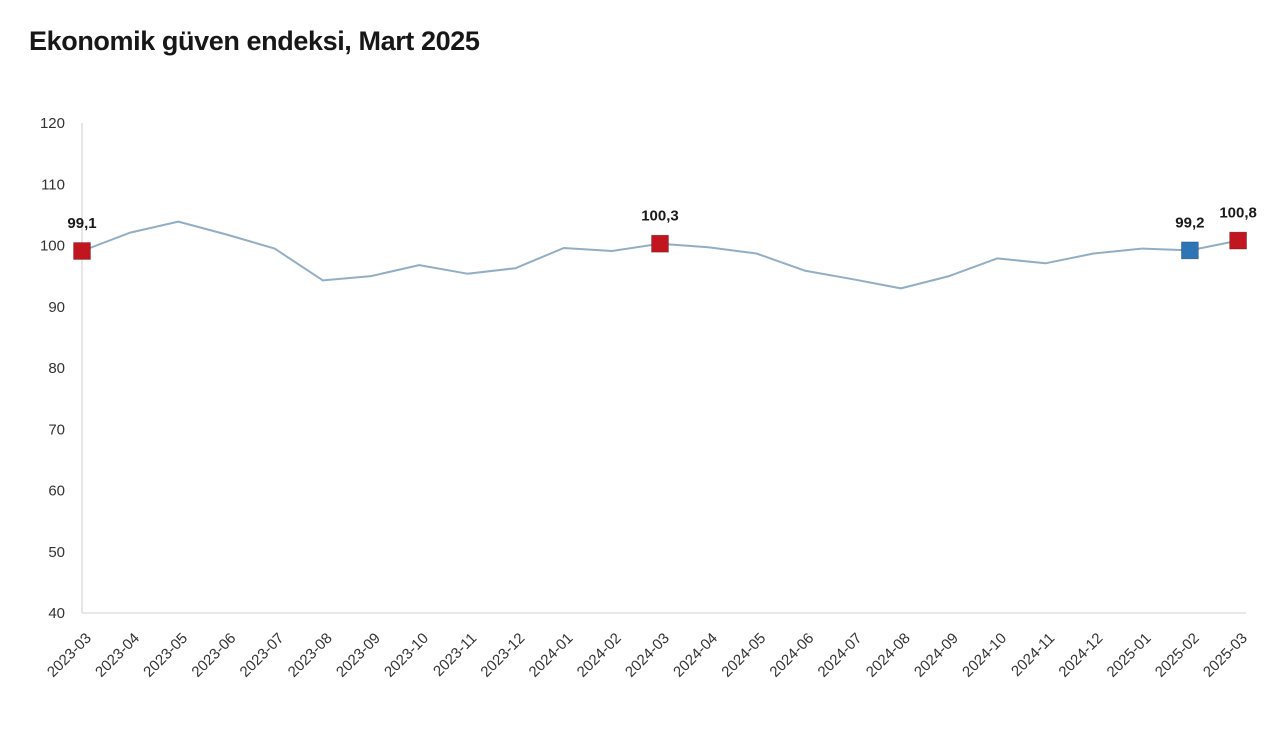 The height and width of the screenshot is (754, 1280). I want to click on x-tick-label-2023-08: 2023-08, so click(310, 655).